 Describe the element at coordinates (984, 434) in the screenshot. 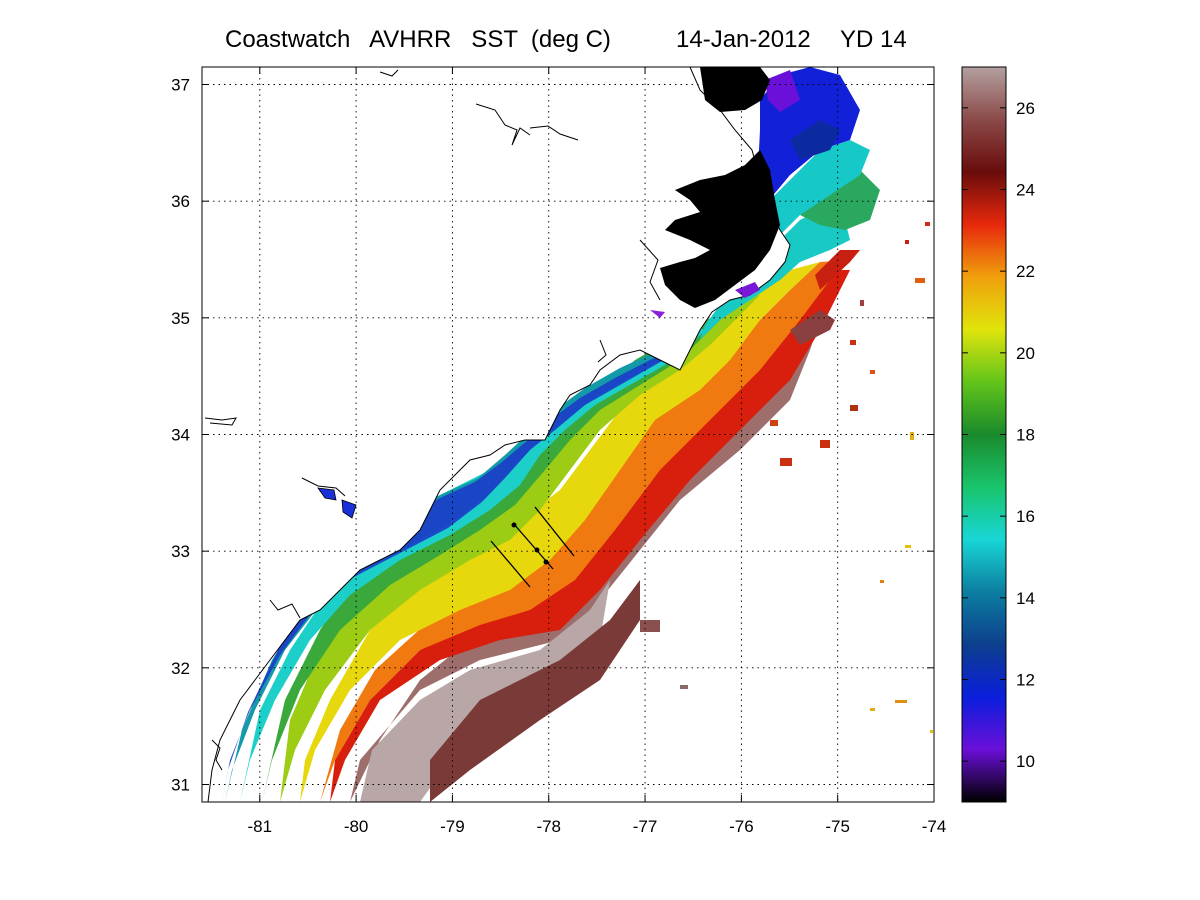

I see `colorbar-scale` at that location.